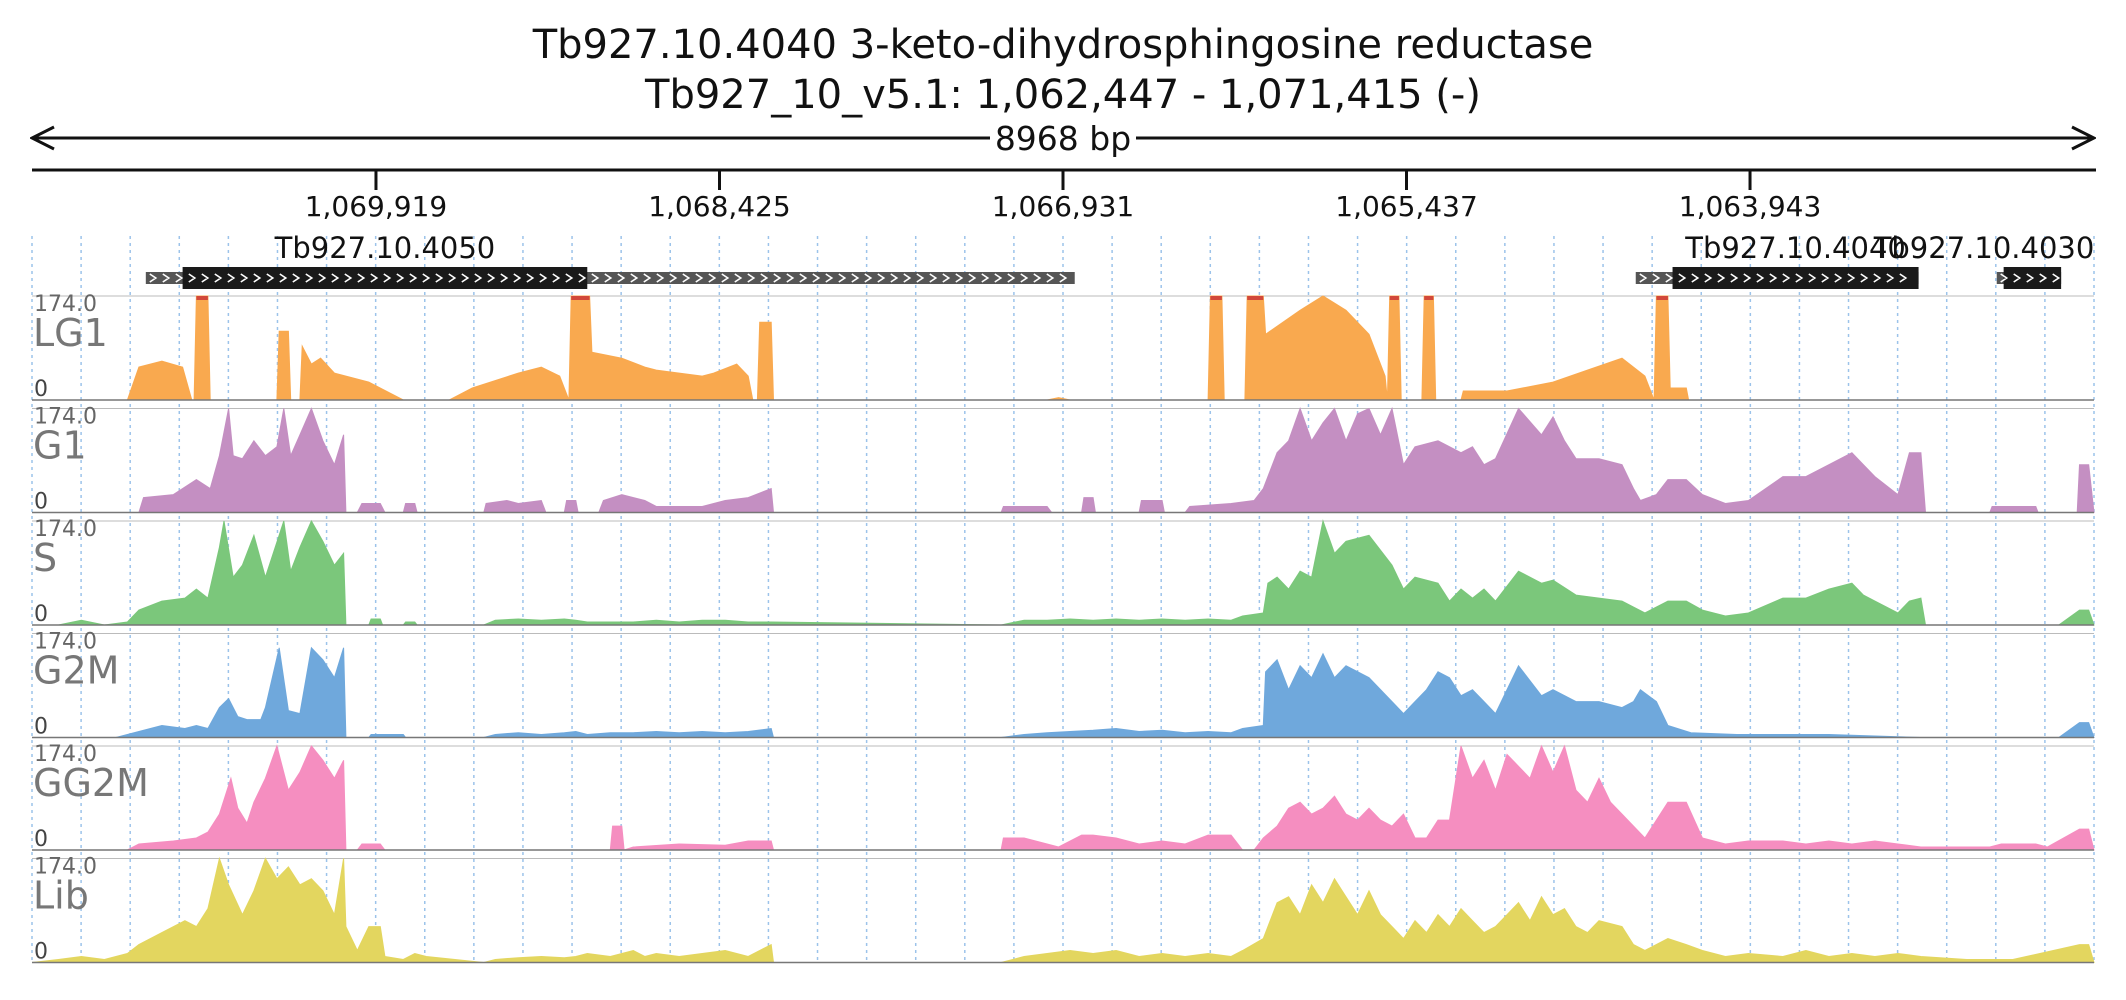 The height and width of the screenshot is (1000, 2126). I want to click on coverage-track-lib: 174.0 0 Lib, so click(1063, 910).